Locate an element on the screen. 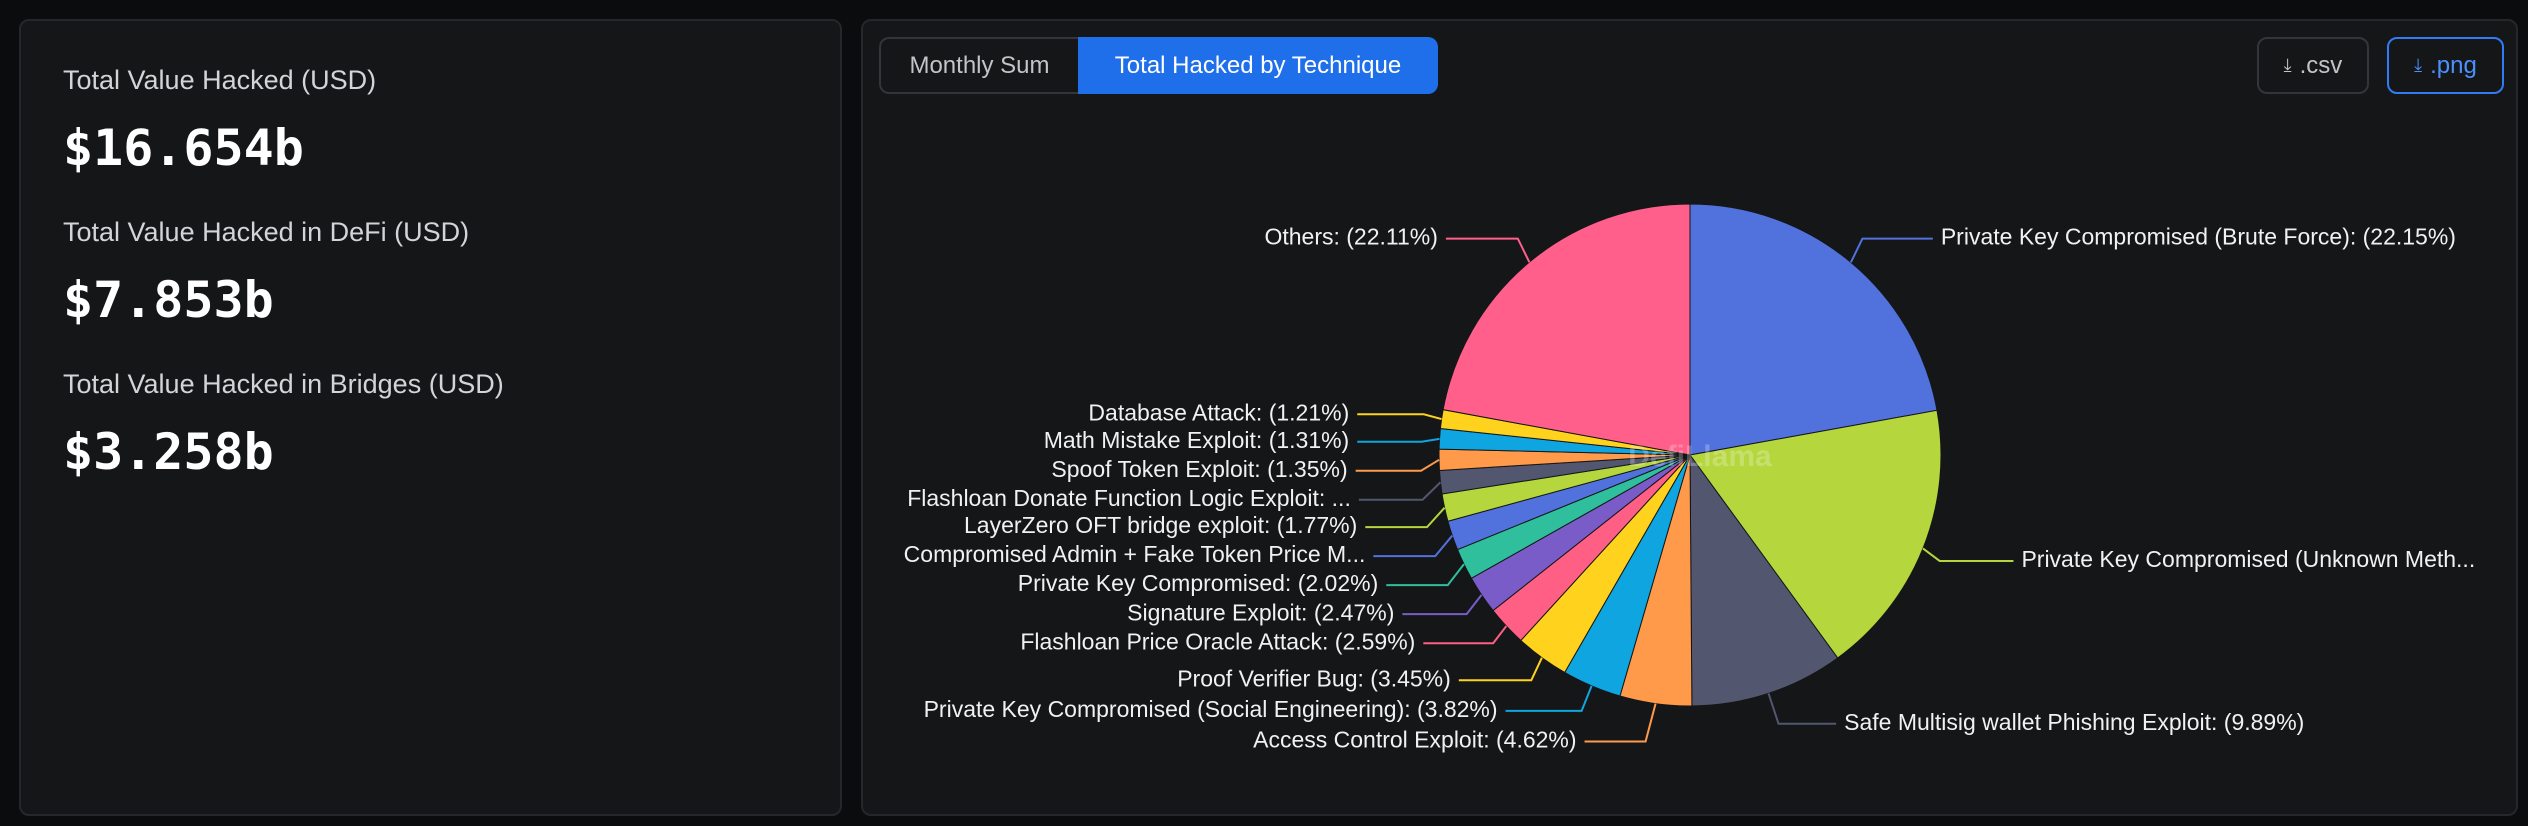 The height and width of the screenshot is (826, 2528). stat-value: $7.853b is located at coordinates (168, 300).